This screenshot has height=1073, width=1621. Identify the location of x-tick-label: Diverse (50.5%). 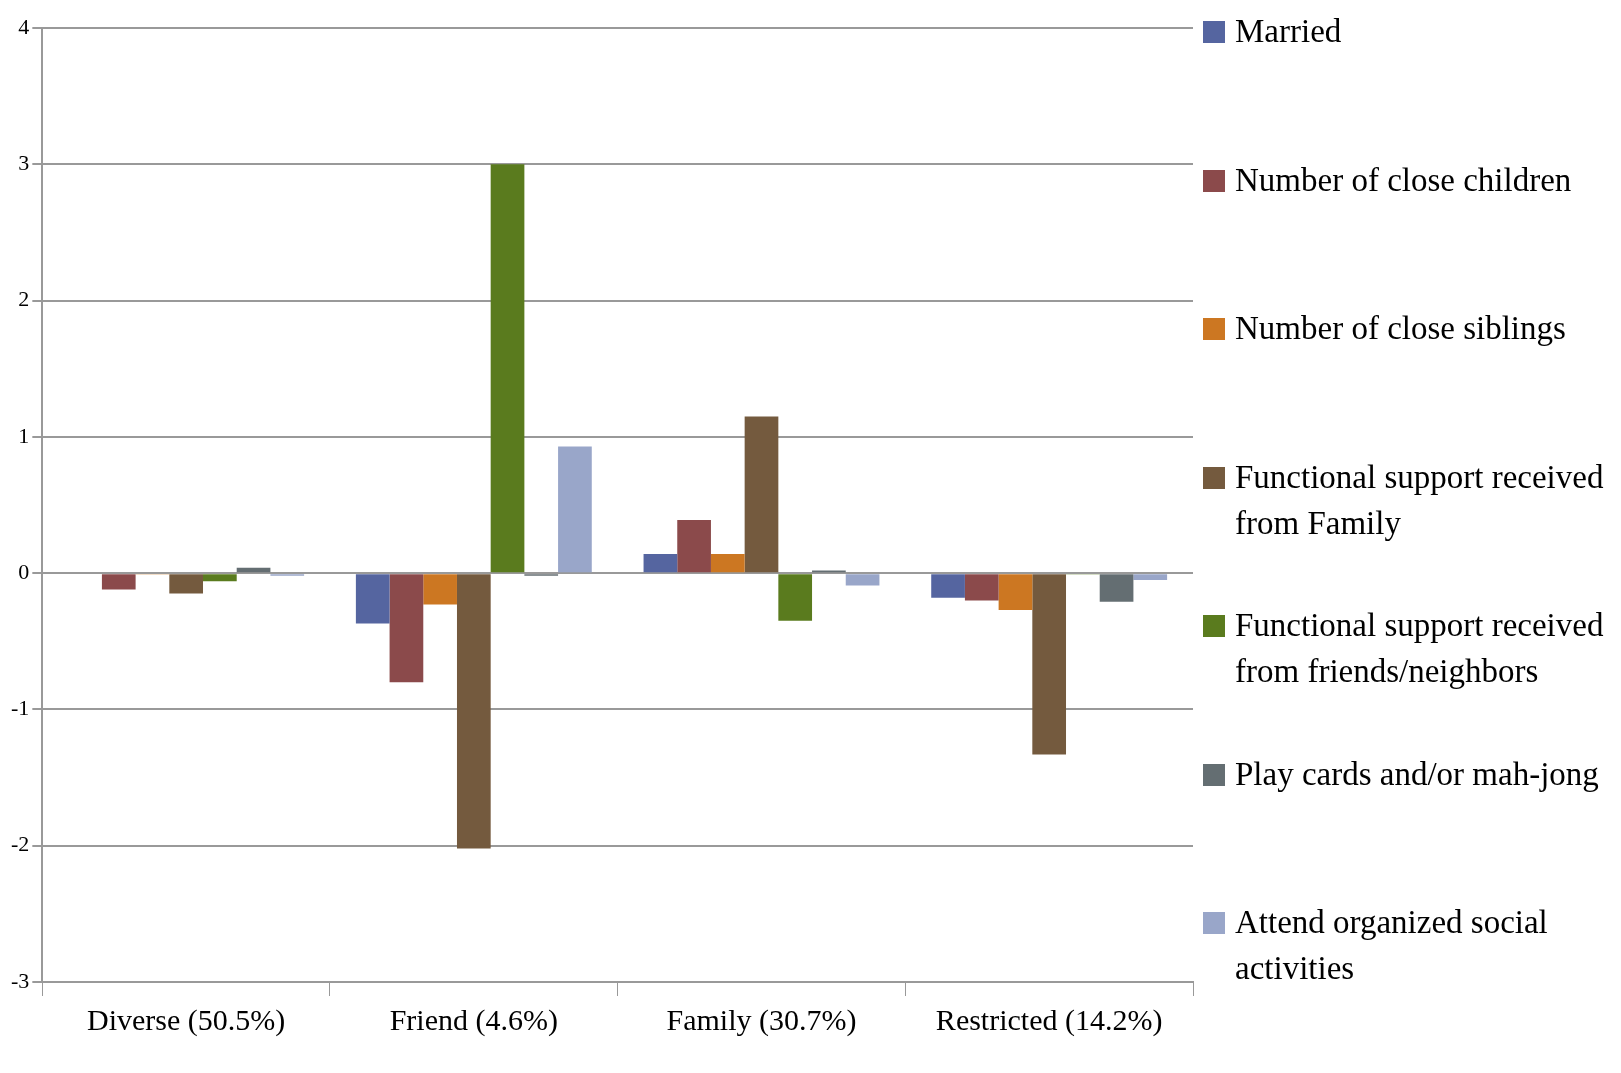
(186, 1019).